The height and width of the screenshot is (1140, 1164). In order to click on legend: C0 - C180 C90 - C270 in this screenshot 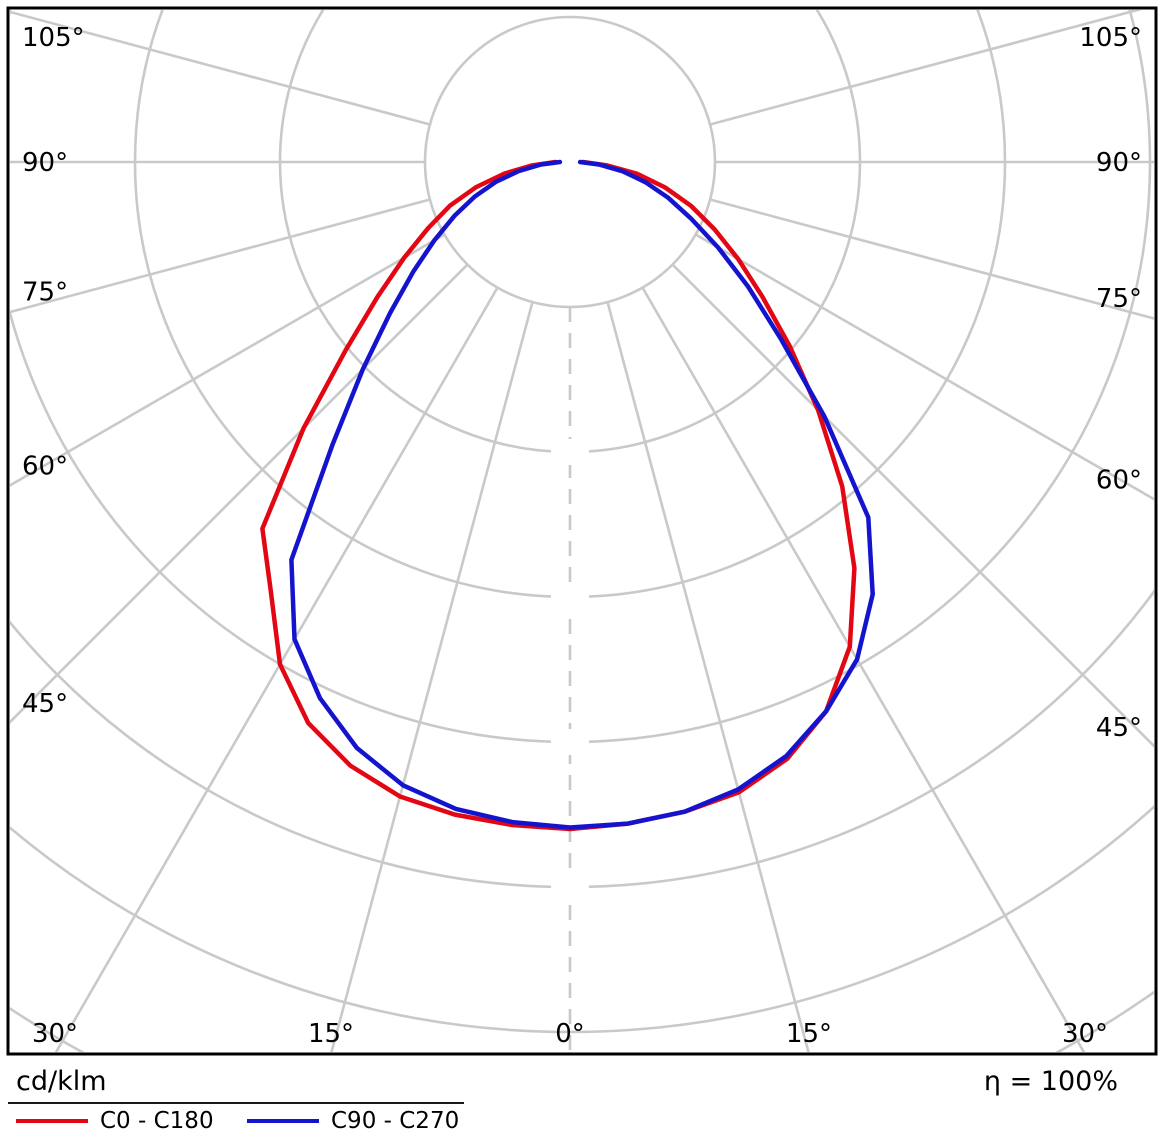, I will do `click(247, 1121)`.